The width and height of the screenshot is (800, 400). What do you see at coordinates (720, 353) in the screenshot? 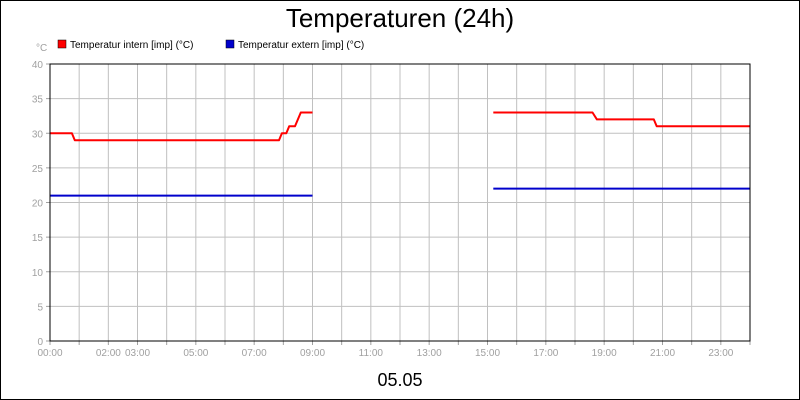
I see `x-tick-label: 23:00` at bounding box center [720, 353].